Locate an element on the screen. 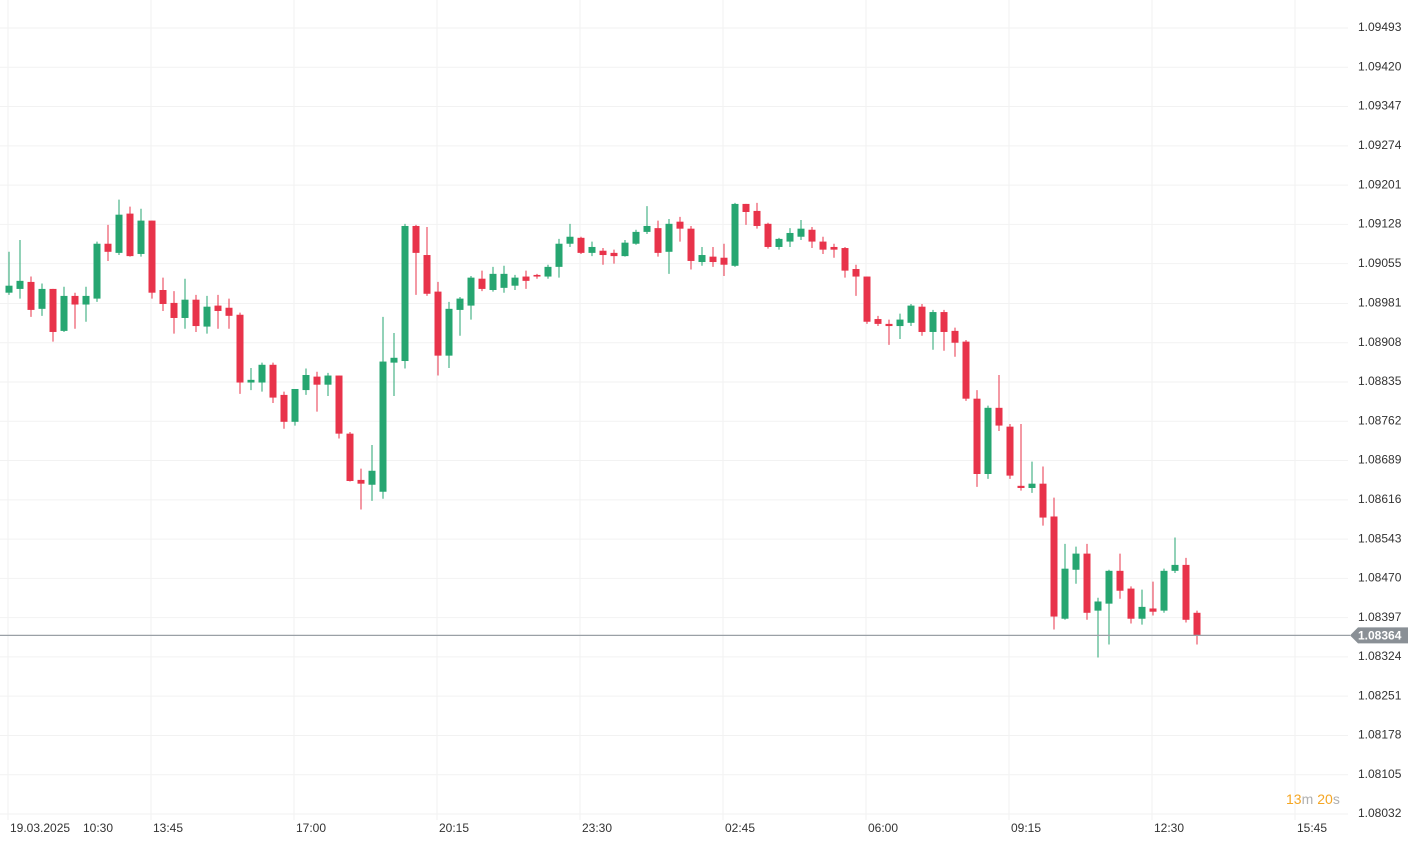 The width and height of the screenshot is (1413, 844). countdown-unit: m is located at coordinates (1308, 799).